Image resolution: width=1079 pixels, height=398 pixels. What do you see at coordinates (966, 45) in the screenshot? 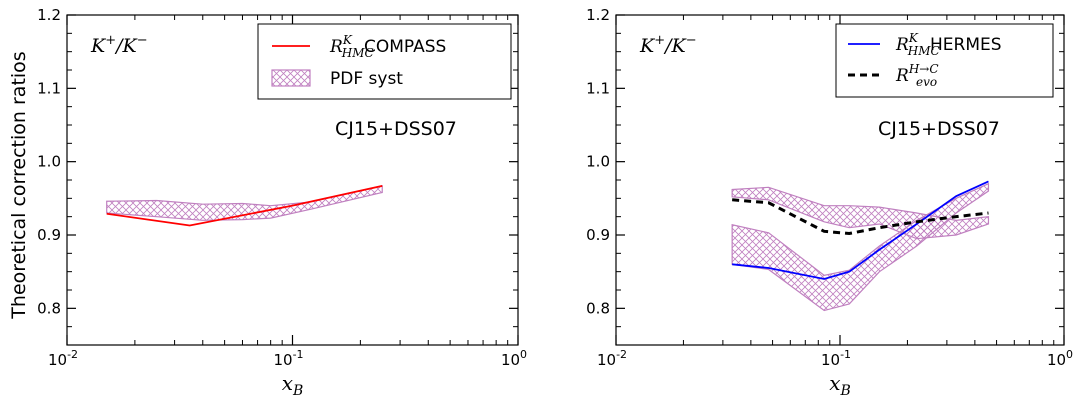
I see `legend-label: HERMES` at bounding box center [966, 45].